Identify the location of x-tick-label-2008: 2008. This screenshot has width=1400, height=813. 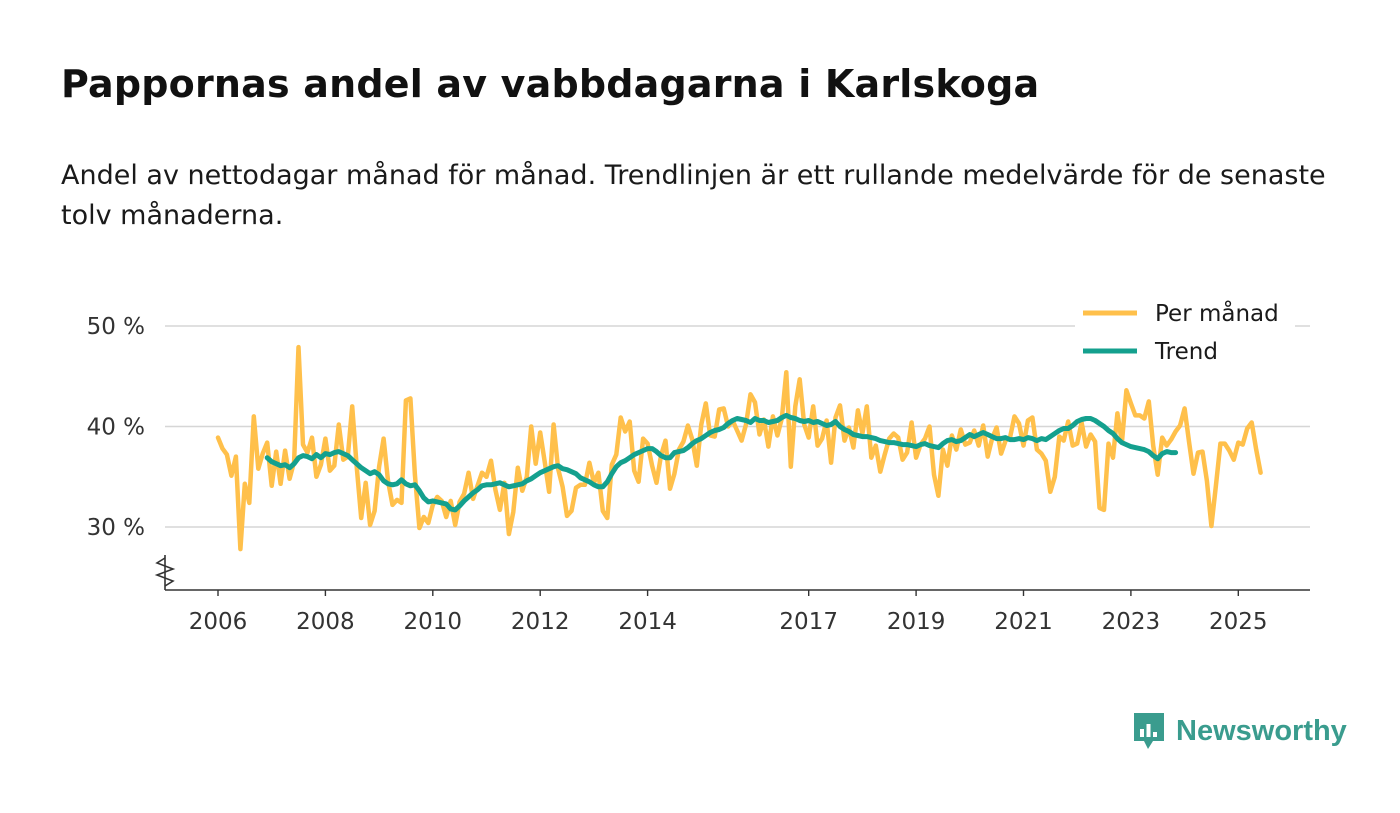
(325, 622).